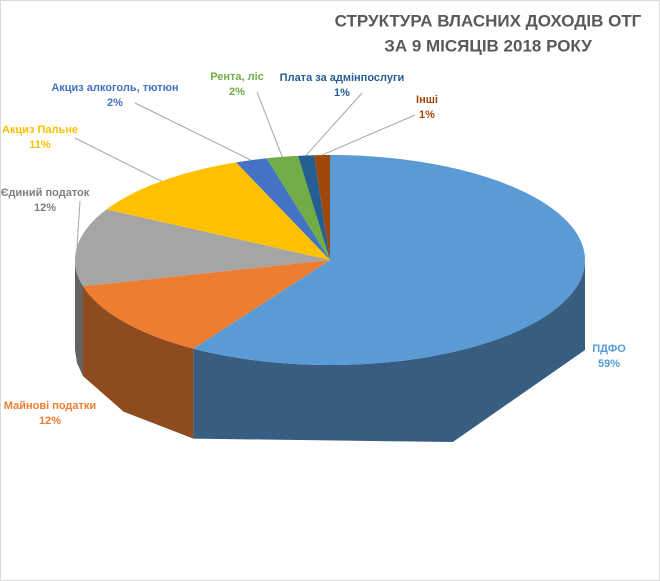 The image size is (660, 581). What do you see at coordinates (40, 145) in the screenshot?
I see `value-label: 11%` at bounding box center [40, 145].